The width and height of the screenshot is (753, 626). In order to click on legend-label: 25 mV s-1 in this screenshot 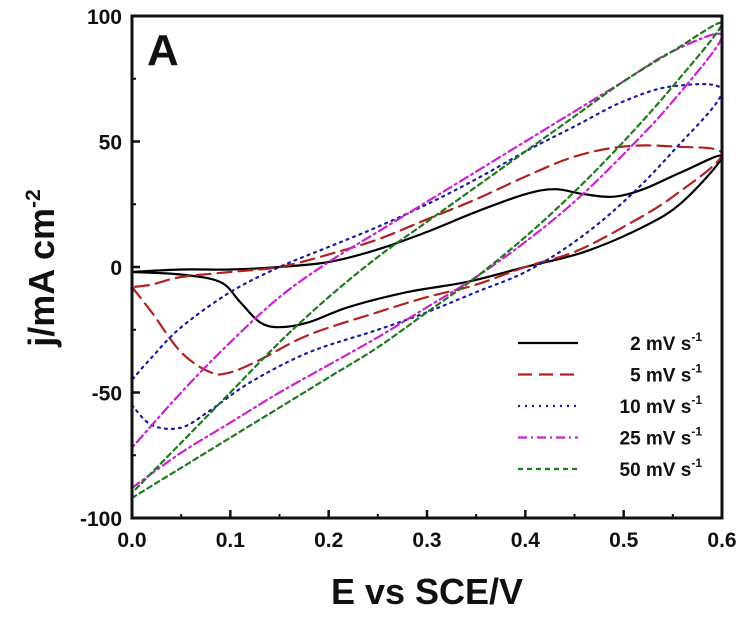, I will do `click(661, 437)`.